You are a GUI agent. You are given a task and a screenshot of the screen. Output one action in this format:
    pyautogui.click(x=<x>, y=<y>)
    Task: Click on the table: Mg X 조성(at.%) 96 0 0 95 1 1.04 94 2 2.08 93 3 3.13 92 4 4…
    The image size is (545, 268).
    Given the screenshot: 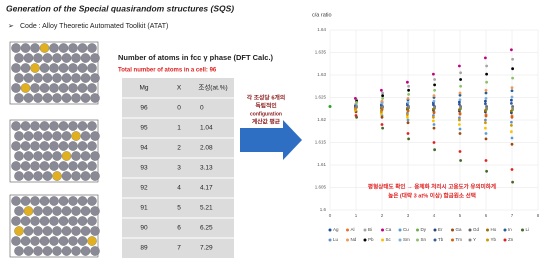 What is the action you would take?
    pyautogui.click(x=178, y=168)
    